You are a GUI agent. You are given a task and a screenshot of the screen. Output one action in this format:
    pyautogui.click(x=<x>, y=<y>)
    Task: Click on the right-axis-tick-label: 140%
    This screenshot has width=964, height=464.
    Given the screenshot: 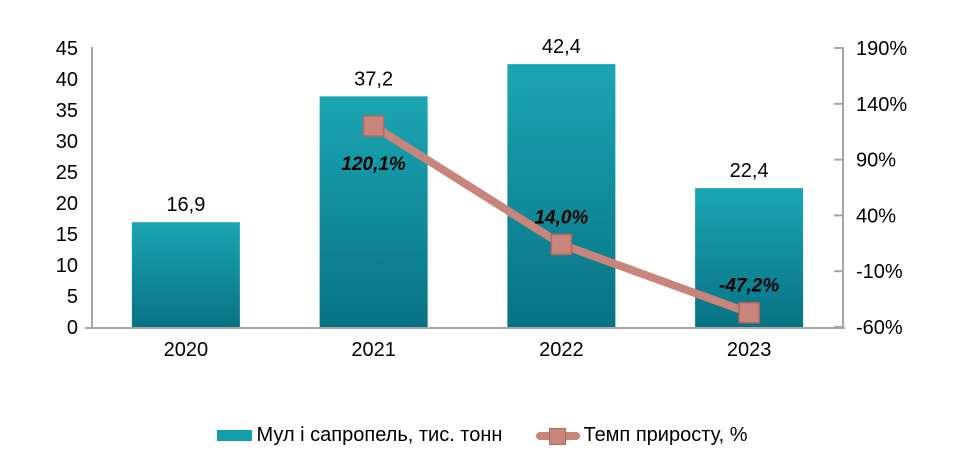 What is the action you would take?
    pyautogui.click(x=881, y=105)
    